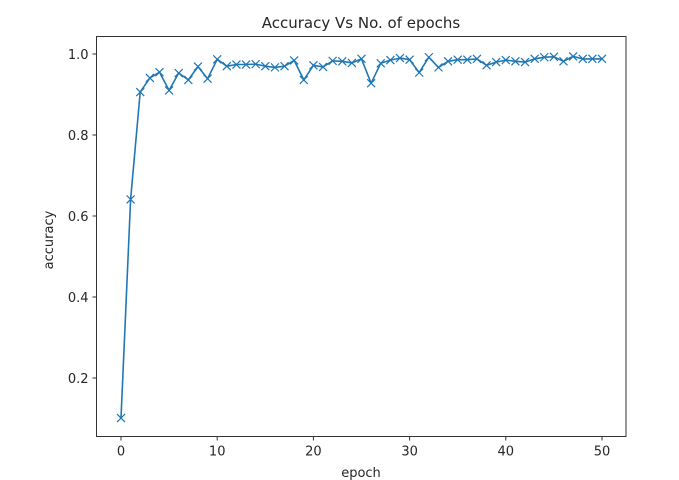 The height and width of the screenshot is (480, 679). What do you see at coordinates (602, 452) in the screenshot?
I see `x-tick-label: 50` at bounding box center [602, 452].